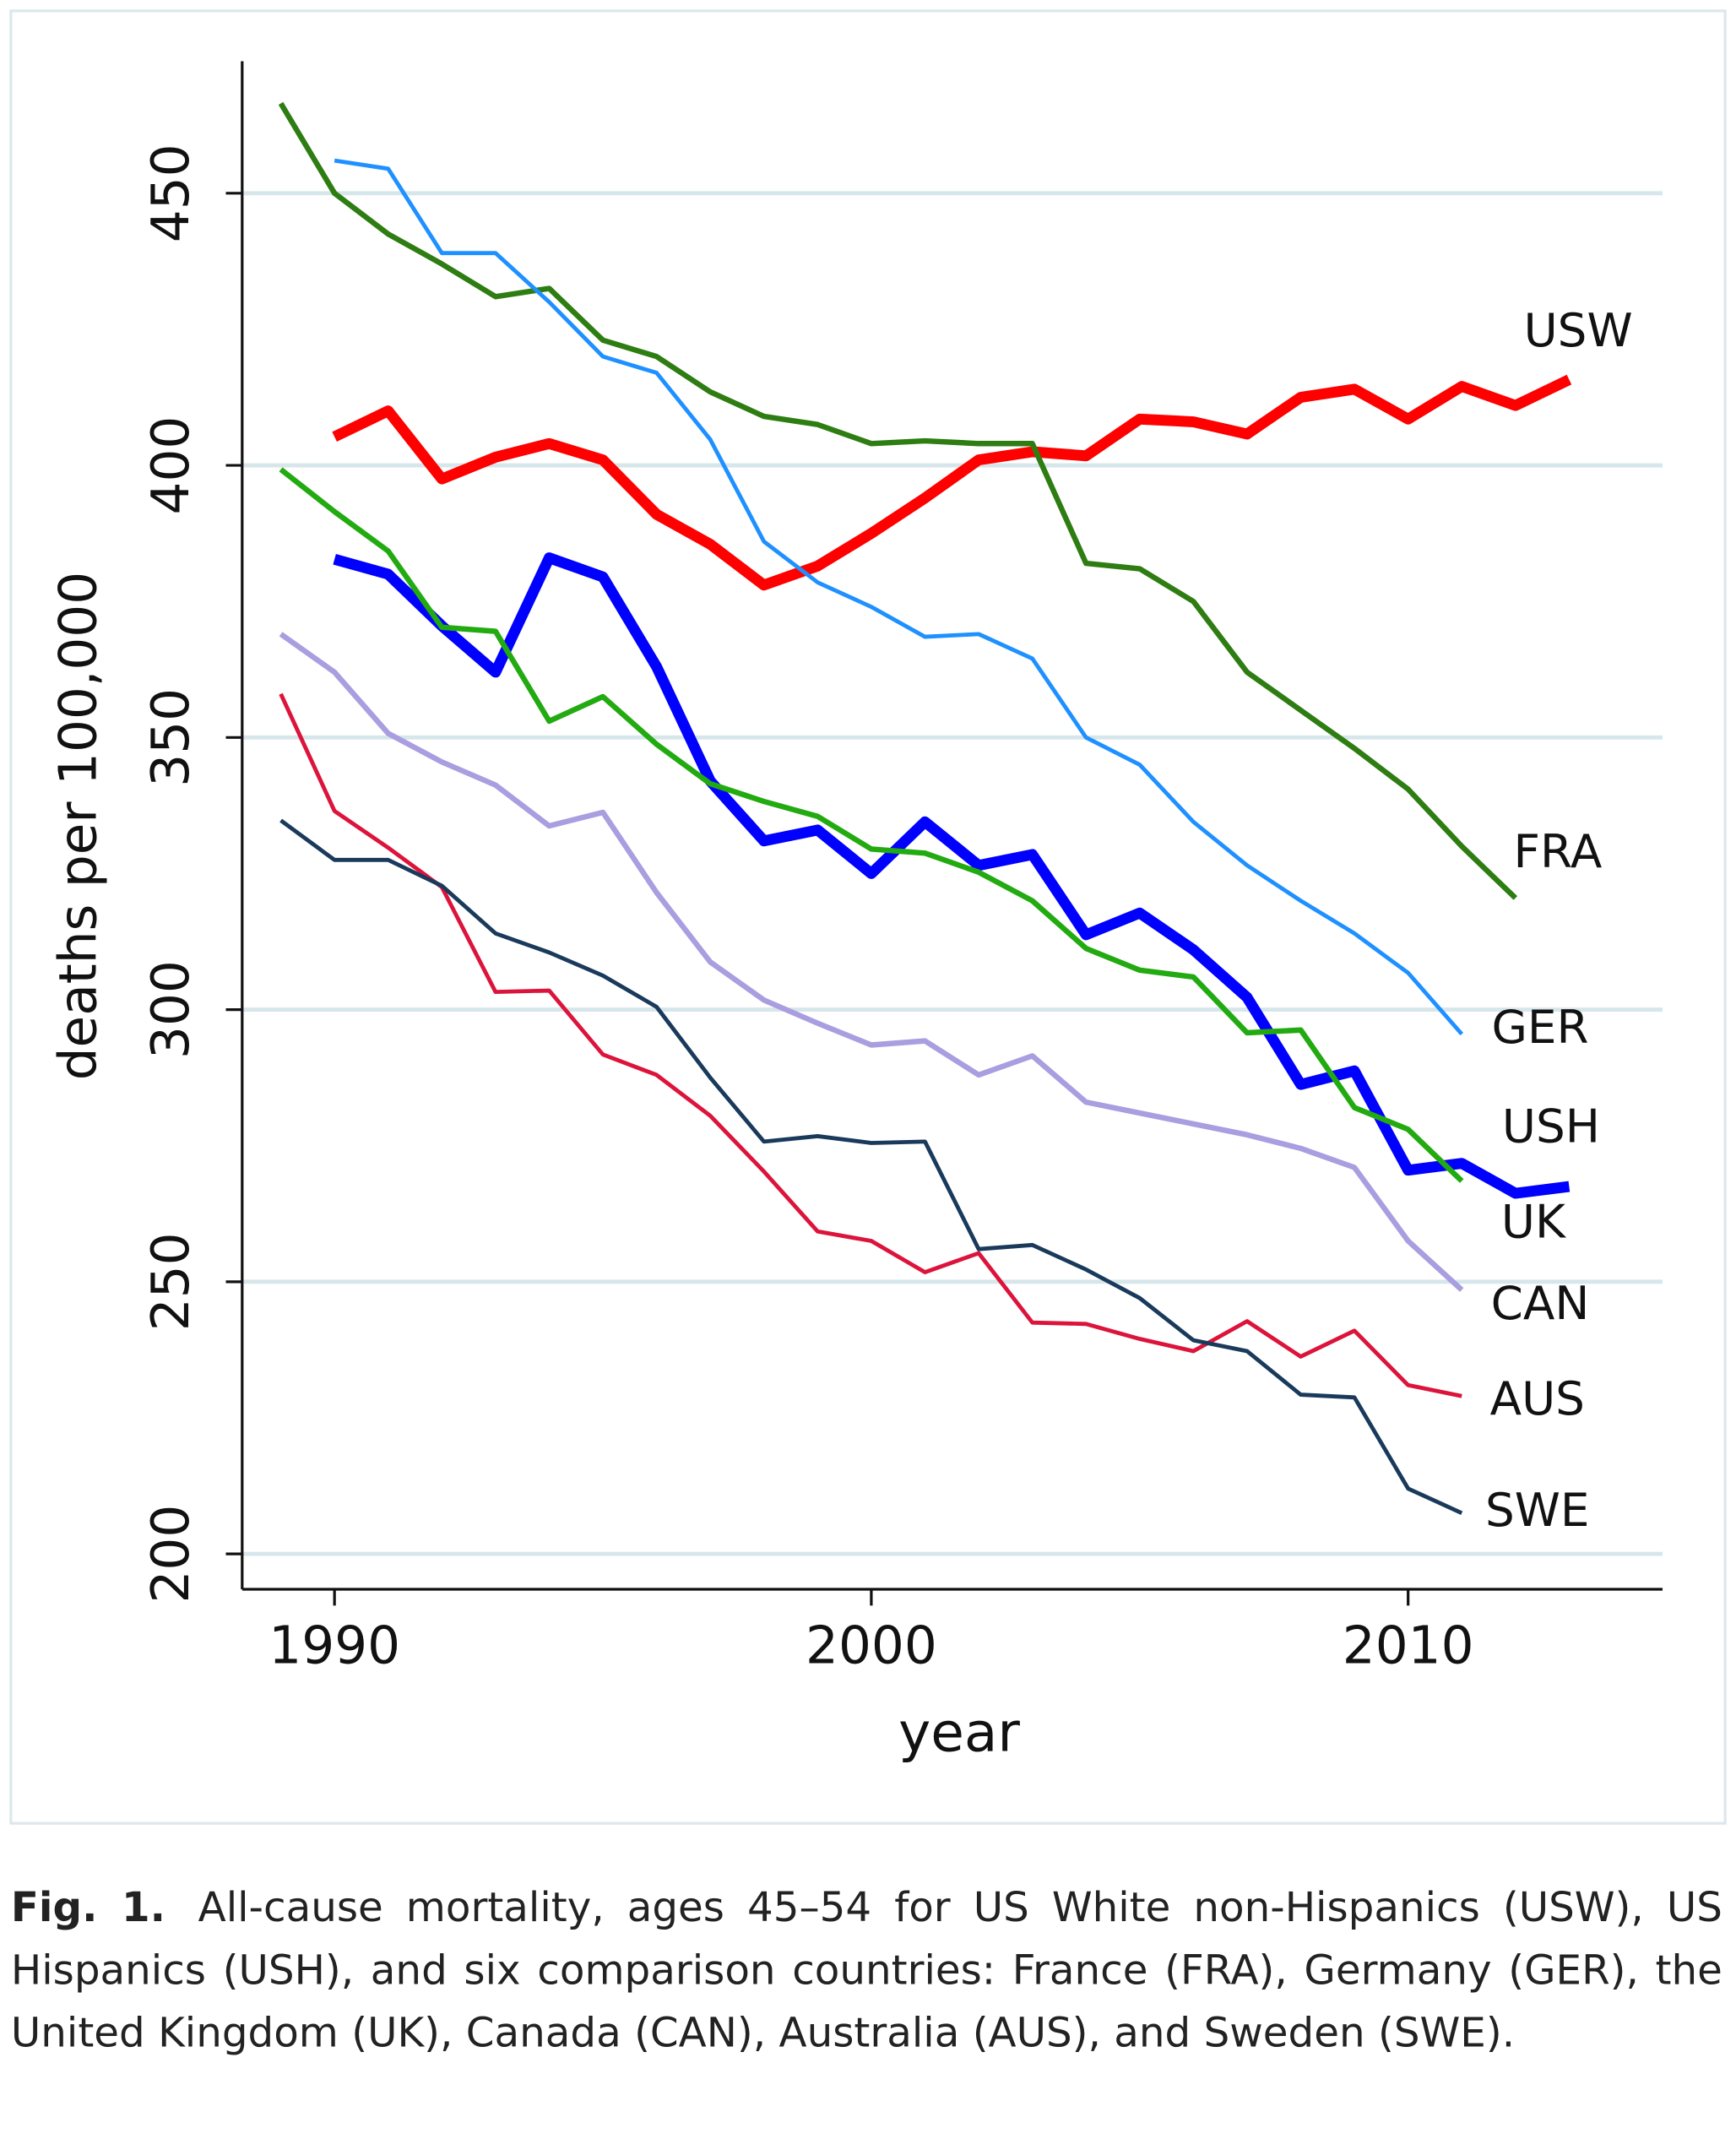  What do you see at coordinates (171, 193) in the screenshot?
I see `y-tick-label: 450` at bounding box center [171, 193].